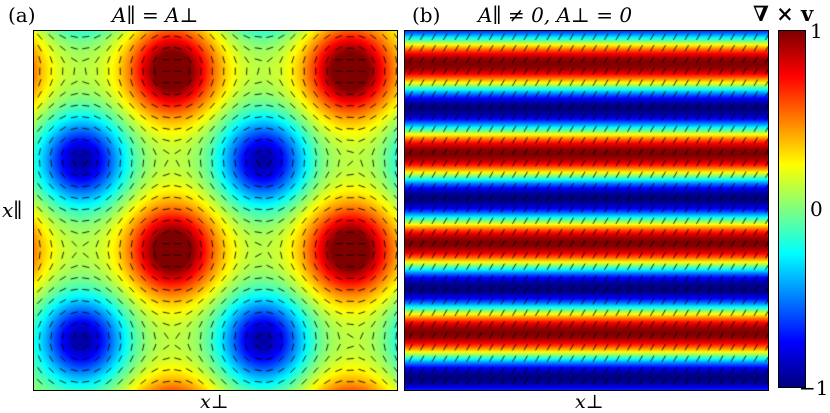 Image resolution: width=830 pixels, height=413 pixels. Describe the element at coordinates (816, 209) in the screenshot. I see `colorbar-tick-zero: 0` at that location.